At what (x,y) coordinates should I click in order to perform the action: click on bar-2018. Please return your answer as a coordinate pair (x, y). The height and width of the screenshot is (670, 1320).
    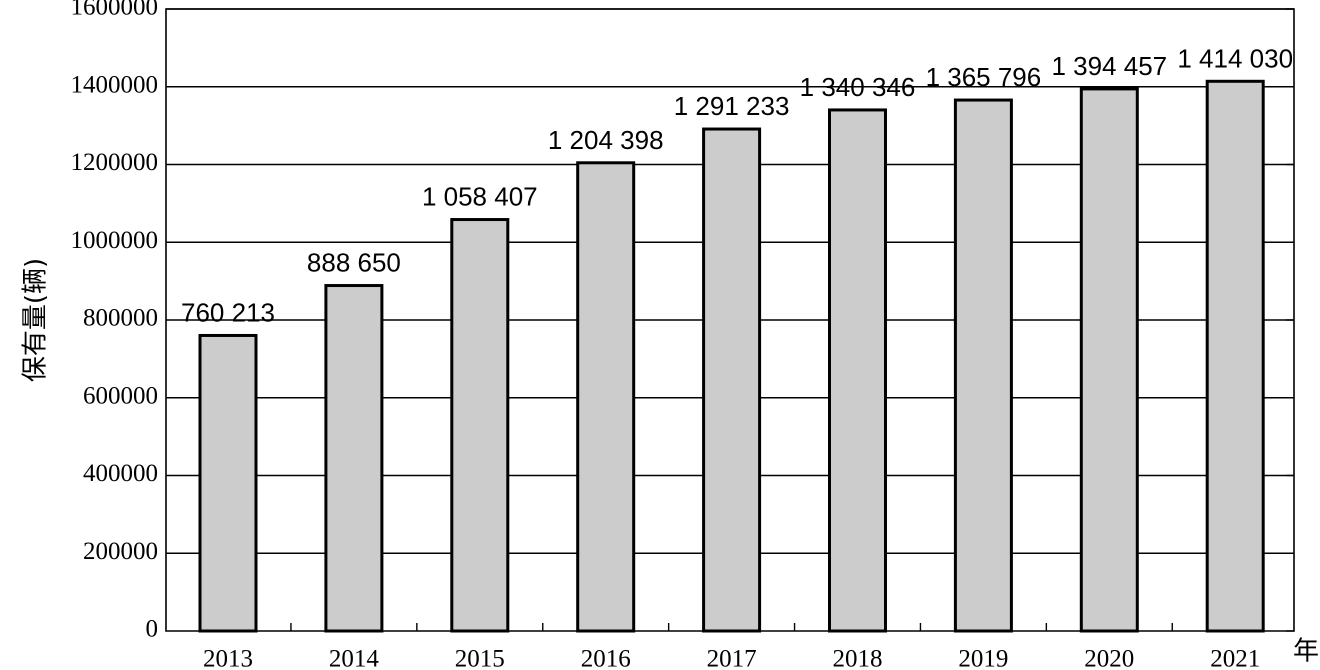
    Looking at the image, I should click on (857, 370).